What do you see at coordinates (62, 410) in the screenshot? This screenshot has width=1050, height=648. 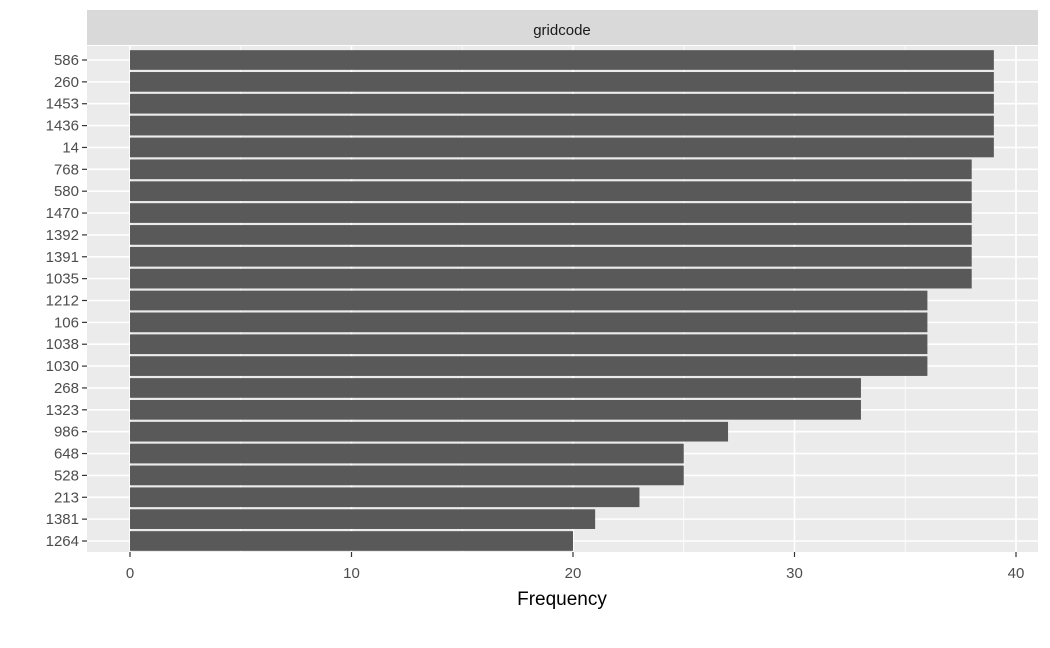 I see `y-tick-label: 1323` at bounding box center [62, 410].